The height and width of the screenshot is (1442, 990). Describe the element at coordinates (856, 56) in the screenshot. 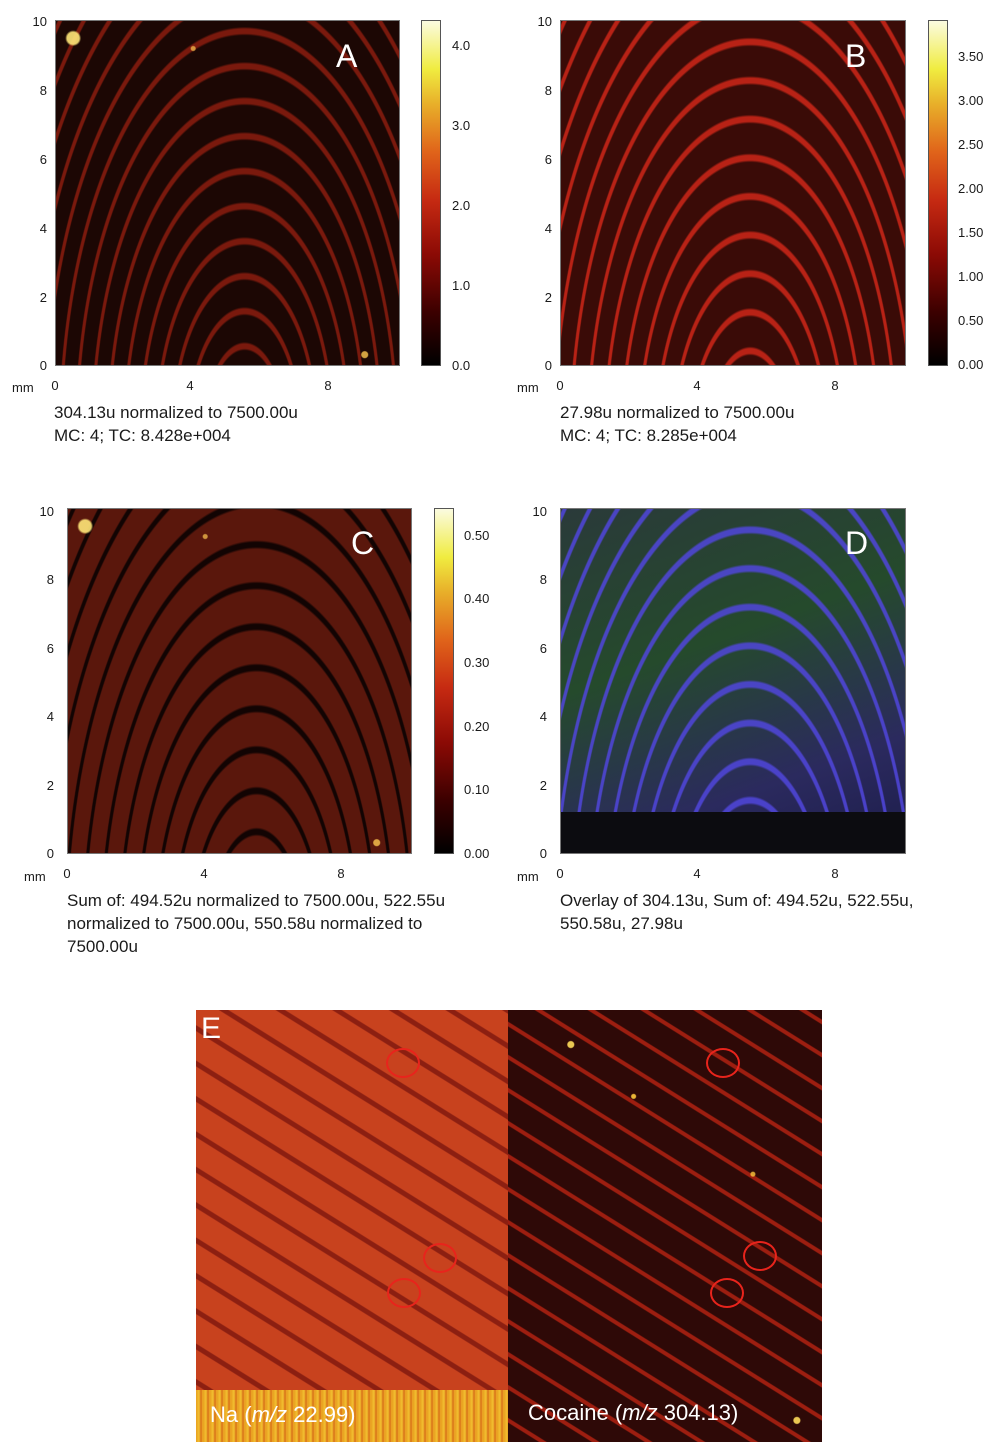

I see `panel-b-letter: B` at that location.